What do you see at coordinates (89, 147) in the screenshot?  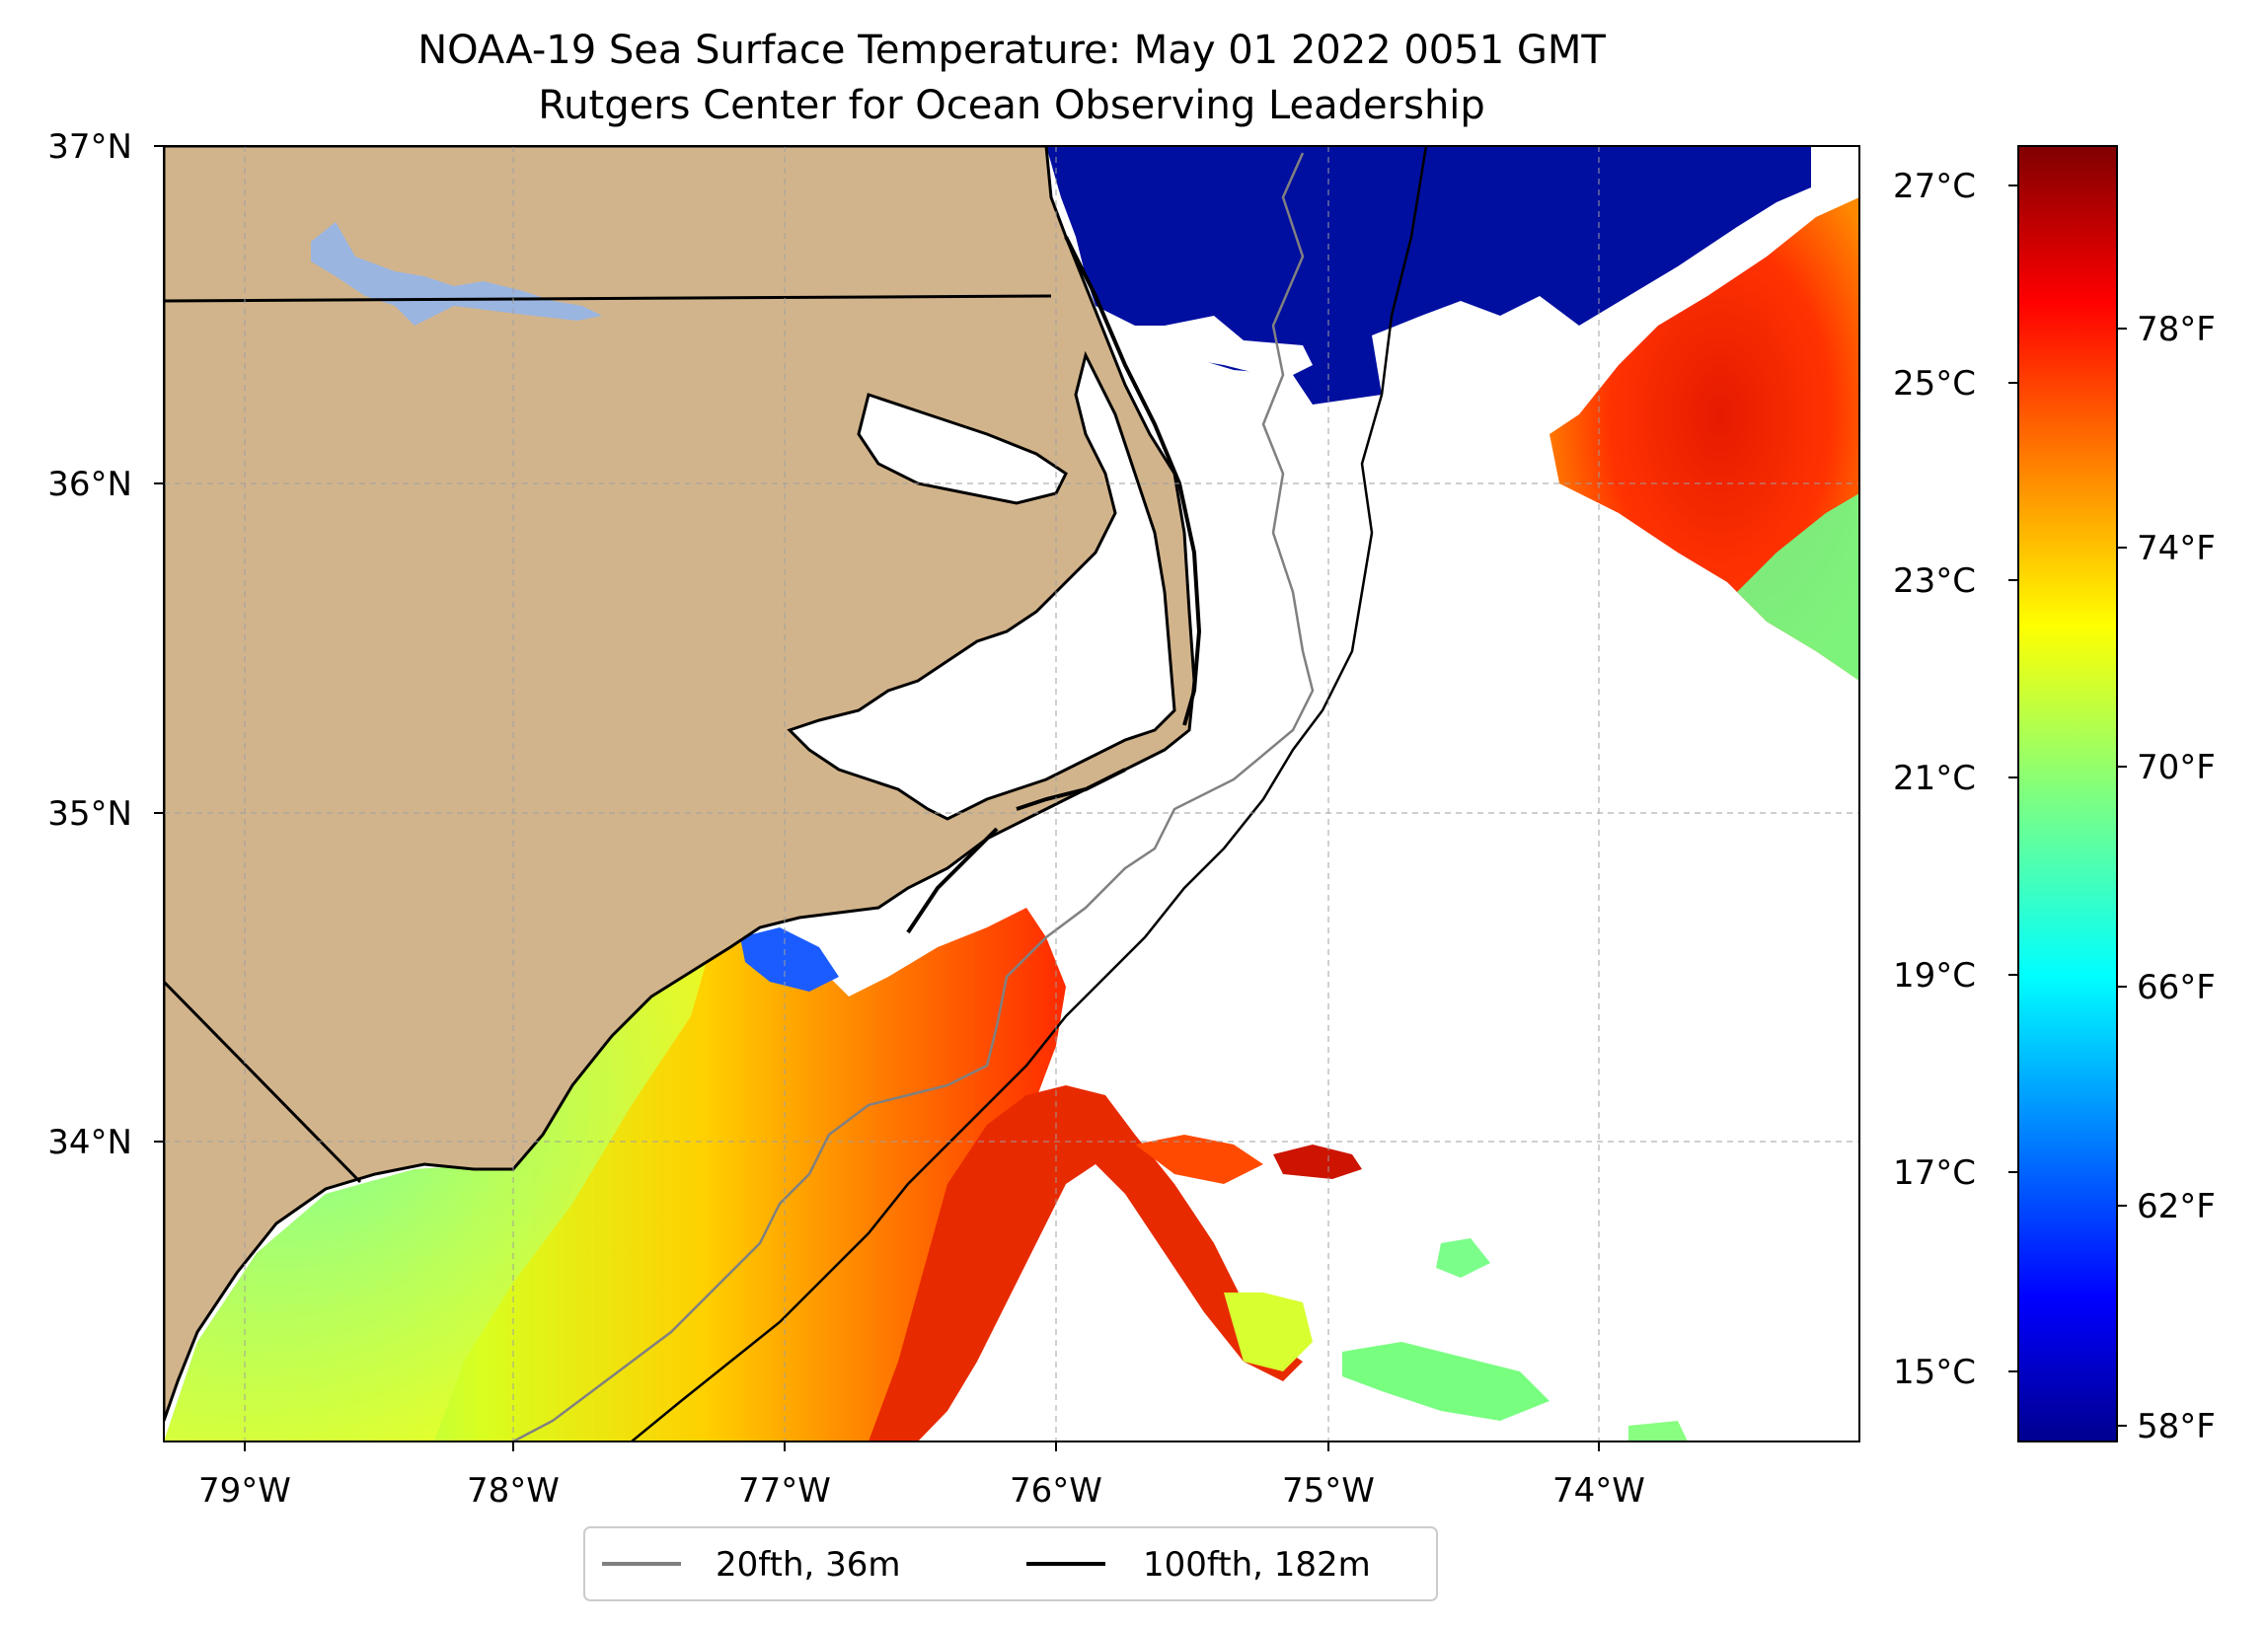 I see `lat-tick-label: 37°N` at bounding box center [89, 147].